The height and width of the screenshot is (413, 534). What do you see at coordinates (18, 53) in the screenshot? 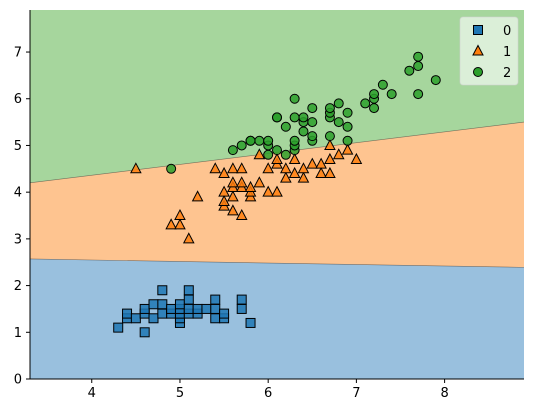
I see `y-tick-label: 7` at bounding box center [18, 53].